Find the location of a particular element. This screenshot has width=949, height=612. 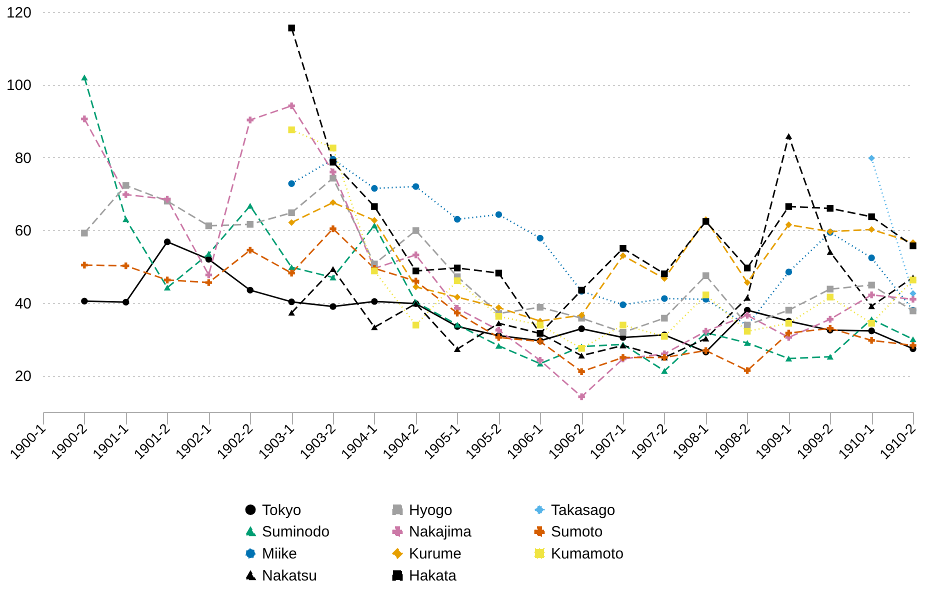

legend-label: Takasago is located at coordinates (583, 510).